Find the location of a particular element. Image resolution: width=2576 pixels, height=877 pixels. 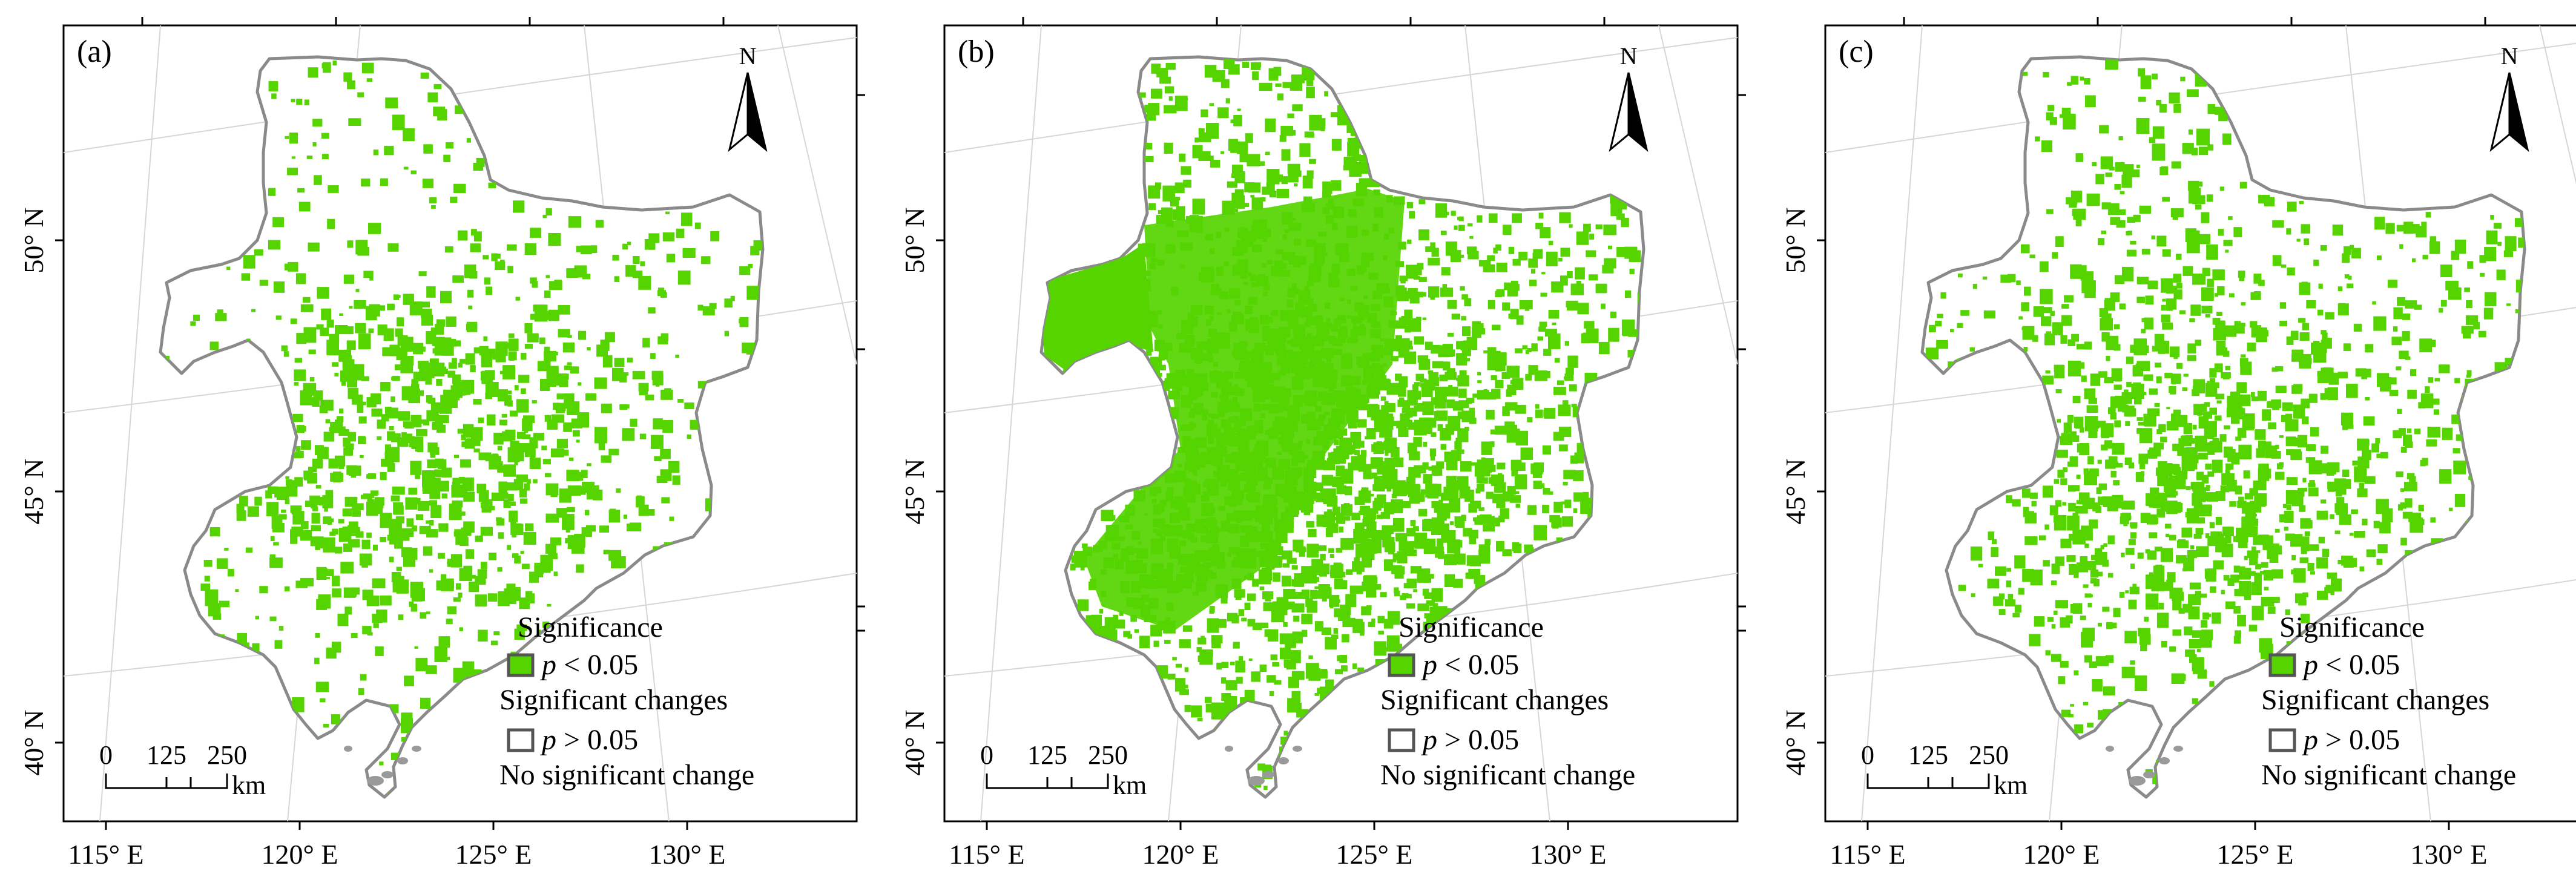

panel-label: (b) is located at coordinates (976, 51).